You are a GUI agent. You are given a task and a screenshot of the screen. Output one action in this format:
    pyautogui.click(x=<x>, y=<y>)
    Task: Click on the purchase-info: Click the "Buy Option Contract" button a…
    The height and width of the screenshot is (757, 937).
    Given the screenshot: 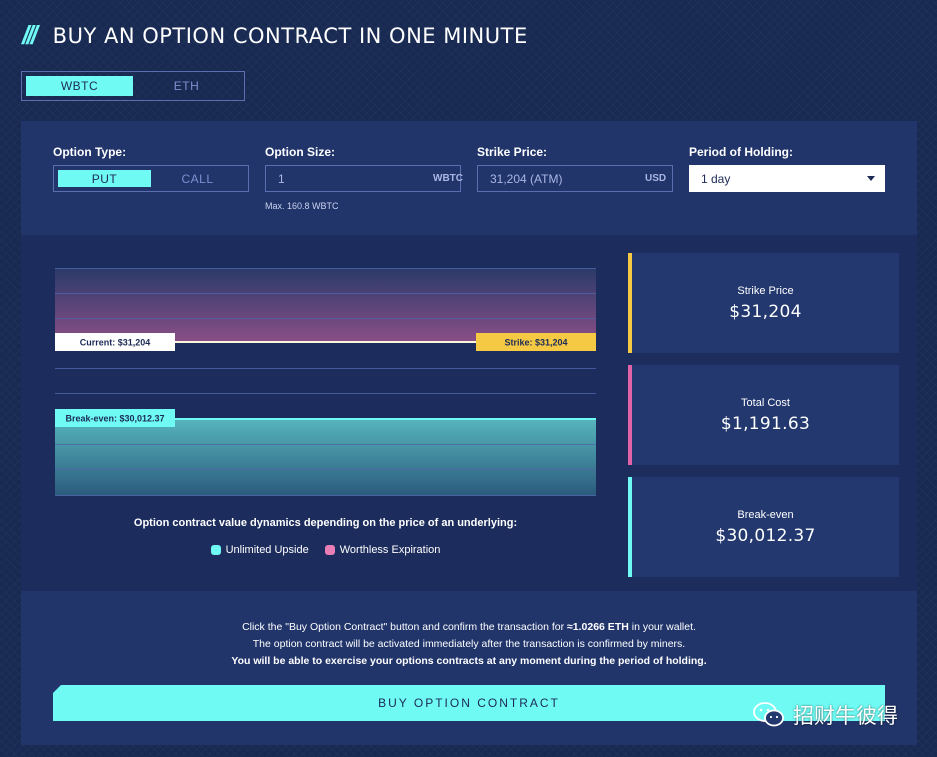 What is the action you would take?
    pyautogui.click(x=469, y=644)
    